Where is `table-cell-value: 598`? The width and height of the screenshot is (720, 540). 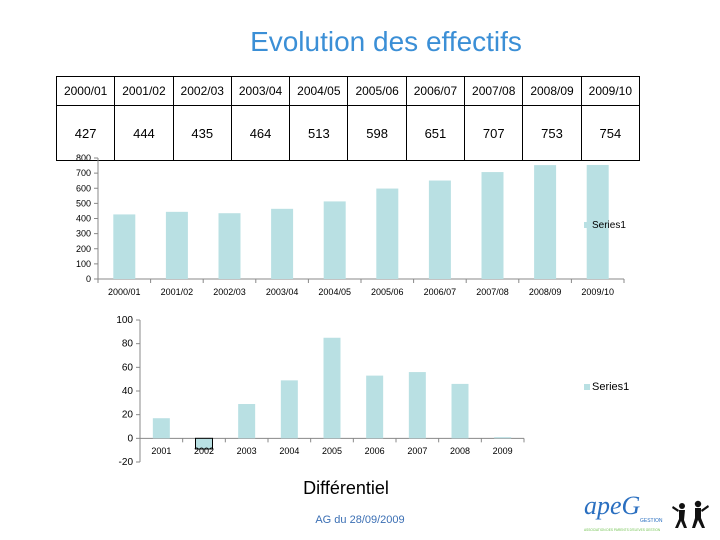 table-cell-value: 598 is located at coordinates (377, 133).